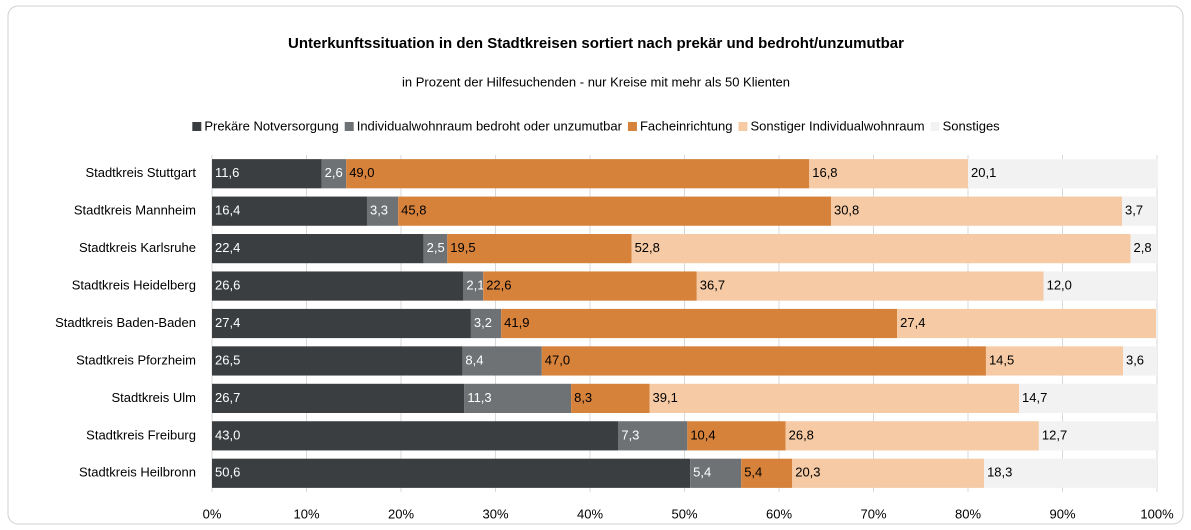  I want to click on data-label: 20,3, so click(807, 472).